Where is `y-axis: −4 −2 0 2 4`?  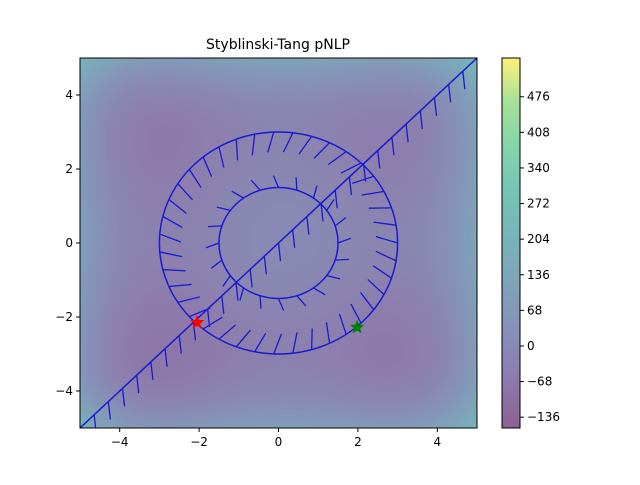
y-axis: −4 −2 0 2 4 is located at coordinates (67, 243).